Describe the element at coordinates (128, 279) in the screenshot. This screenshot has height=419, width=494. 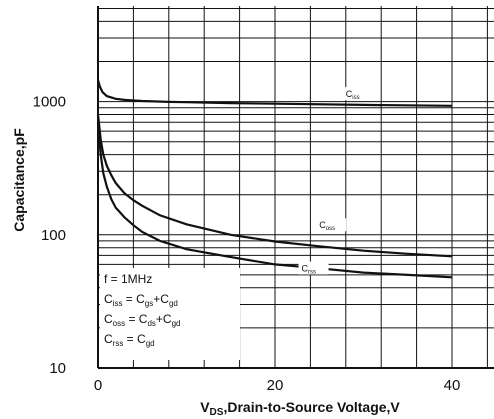
I see `legend-line: f = 1MHz` at that location.